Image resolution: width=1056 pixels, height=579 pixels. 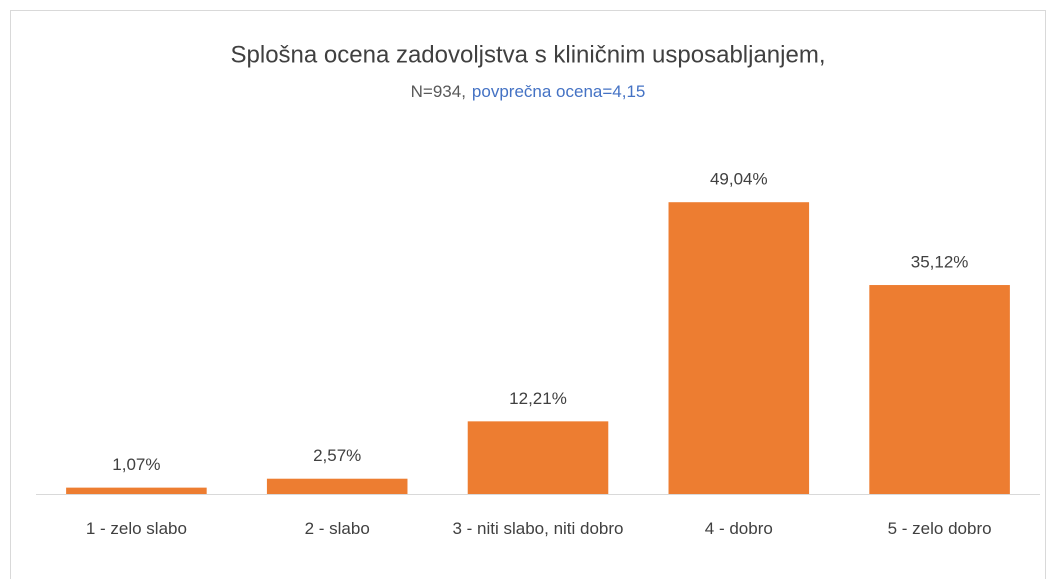 I want to click on chart-subtitle: N=934, povprečna ocena=4,15, so click(x=528, y=91).